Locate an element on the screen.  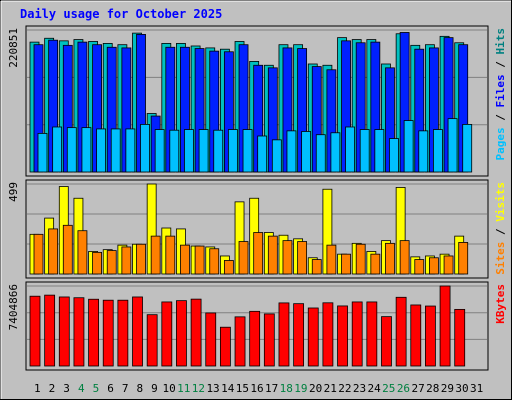
x-tick-label: 9 is located at coordinates (154, 388).